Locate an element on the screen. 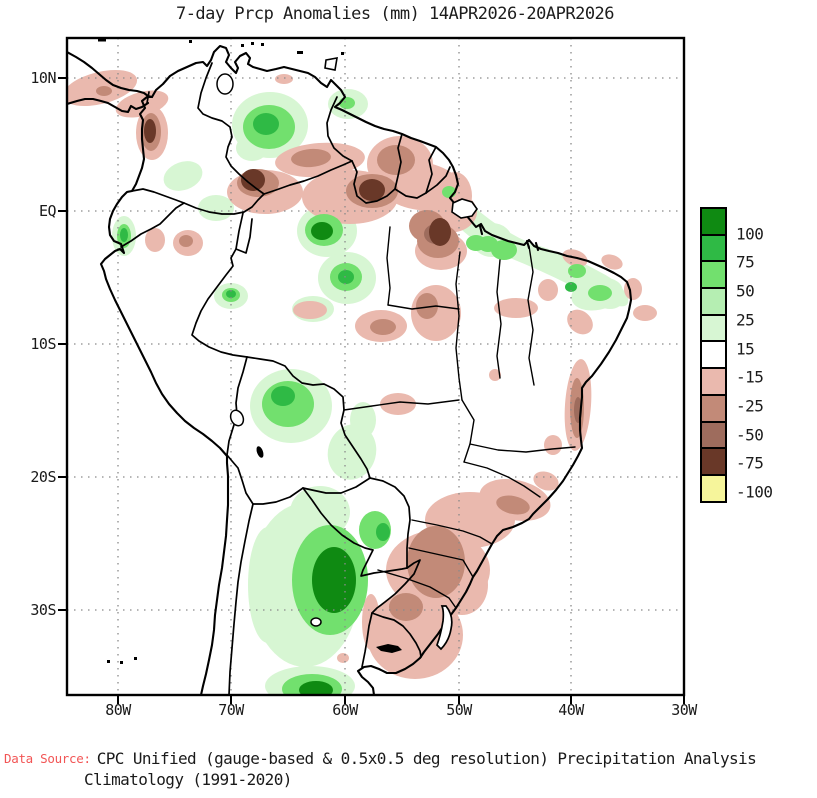 The width and height of the screenshot is (817, 798). legend-label--25: -25 is located at coordinates (750, 406).